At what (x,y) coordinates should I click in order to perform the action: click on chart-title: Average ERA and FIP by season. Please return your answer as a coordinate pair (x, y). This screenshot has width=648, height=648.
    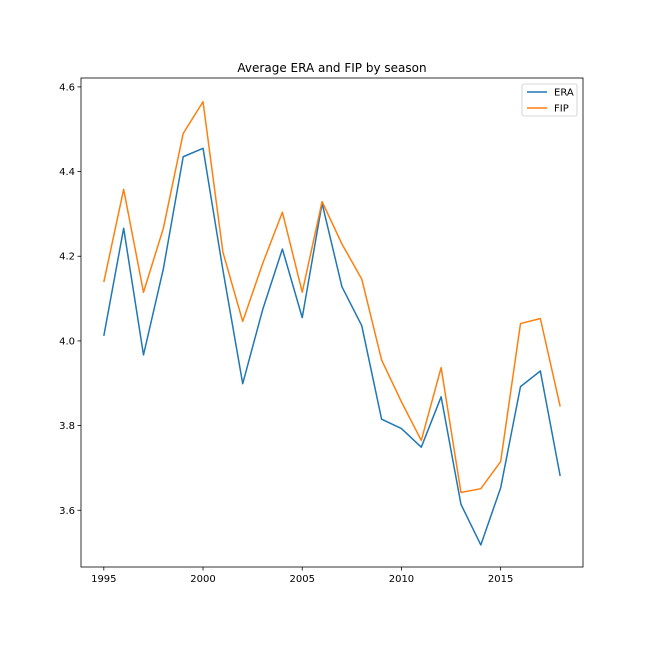
    Looking at the image, I should click on (331, 68).